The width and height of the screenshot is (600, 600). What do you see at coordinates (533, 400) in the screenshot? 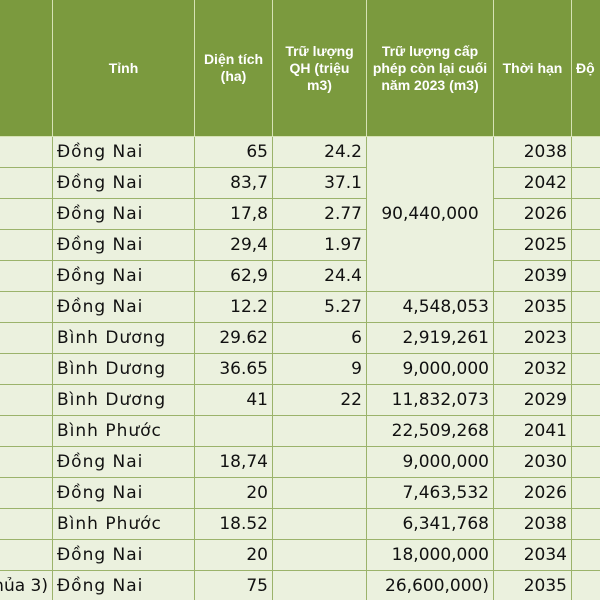
I see `cell-term: 2029` at bounding box center [533, 400].